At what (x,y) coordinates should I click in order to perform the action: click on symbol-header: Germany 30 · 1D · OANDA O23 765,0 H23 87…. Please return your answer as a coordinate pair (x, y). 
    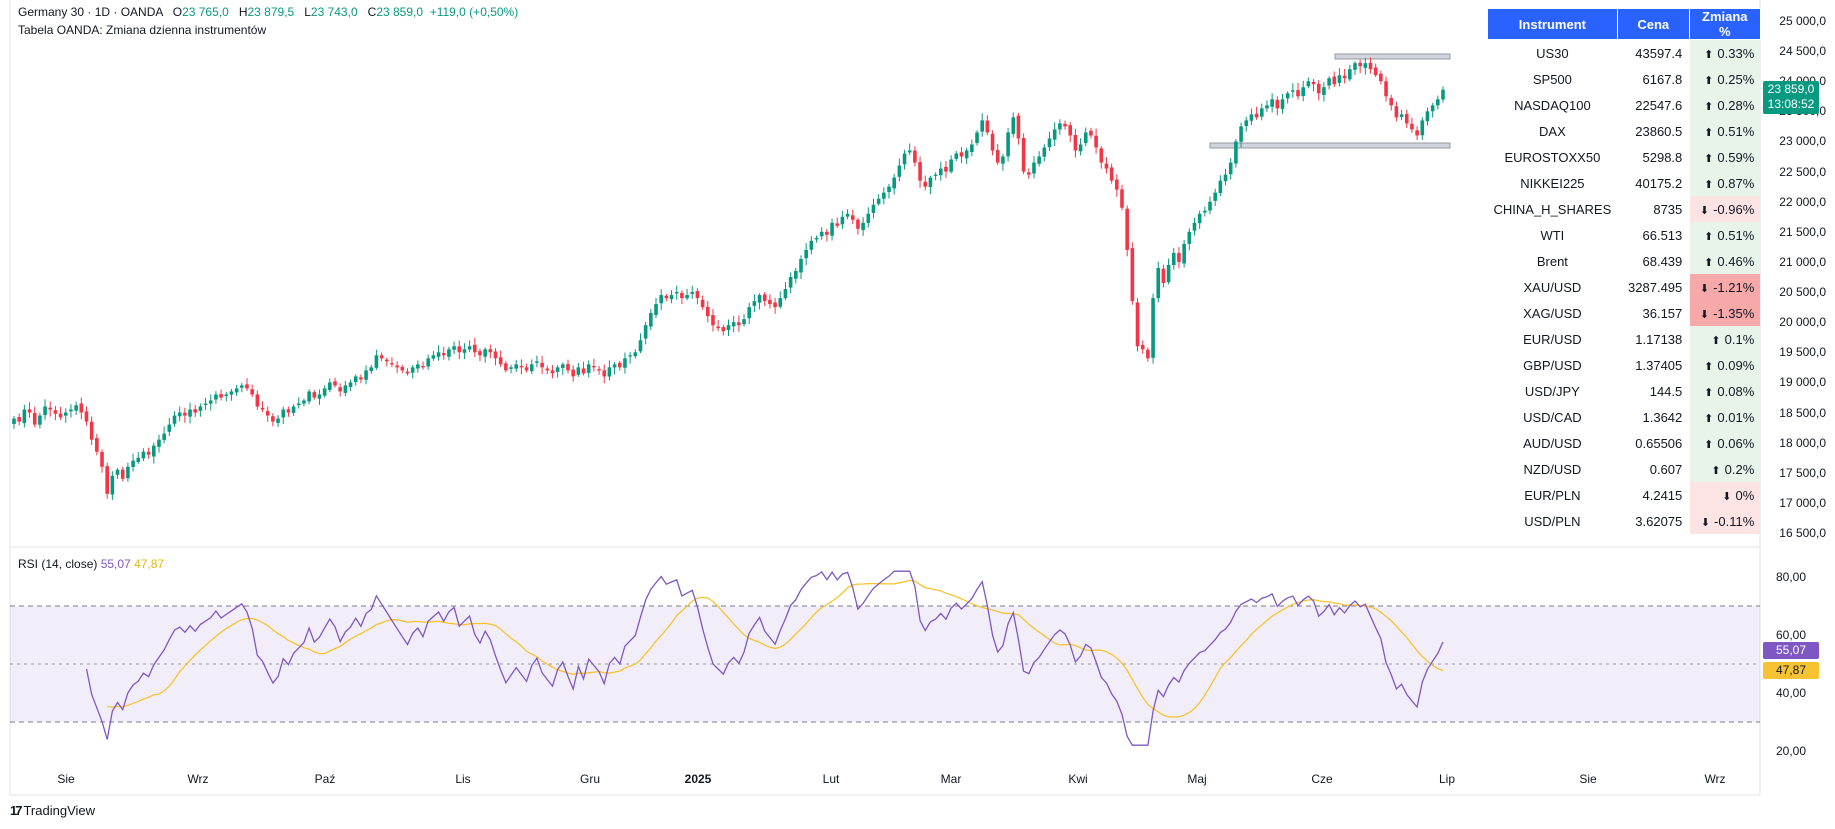
    Looking at the image, I should click on (268, 12).